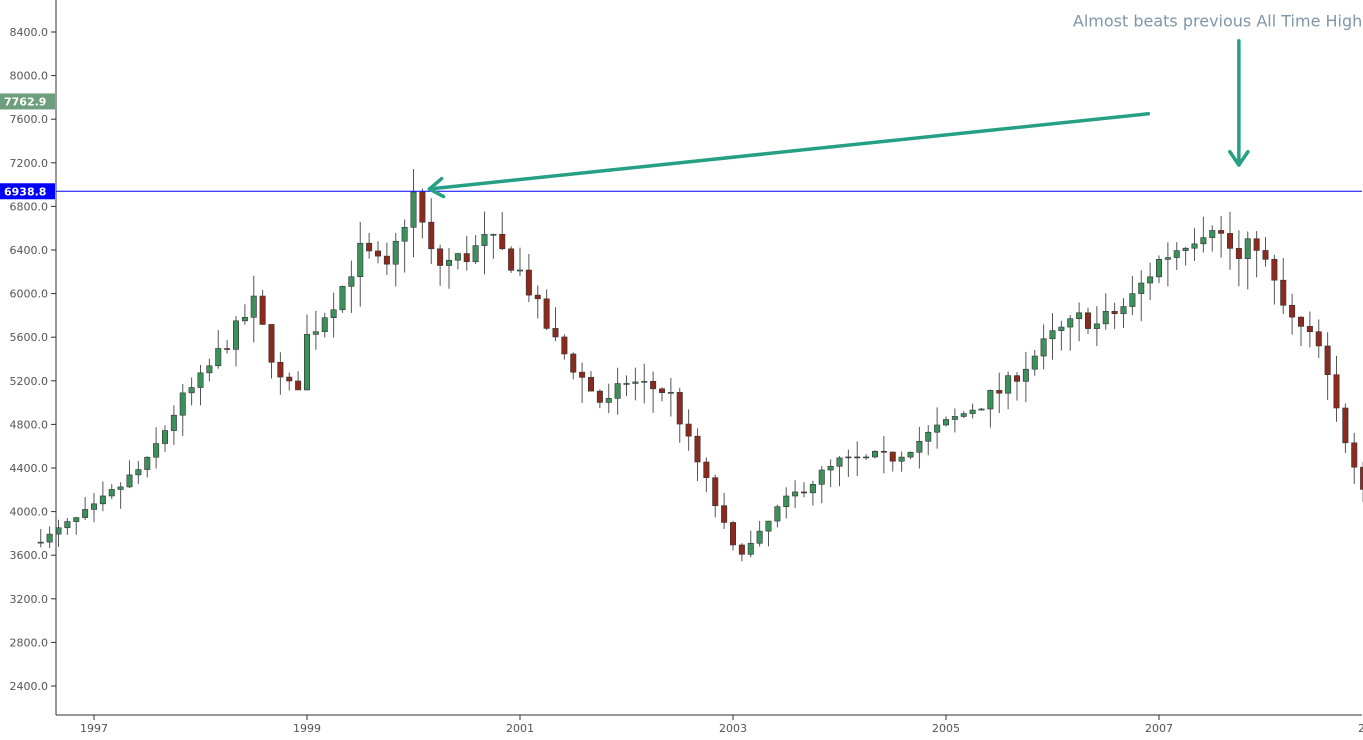 The width and height of the screenshot is (1363, 740). What do you see at coordinates (25, 101) in the screenshot?
I see `price-badge-label: 7762.9` at bounding box center [25, 101].